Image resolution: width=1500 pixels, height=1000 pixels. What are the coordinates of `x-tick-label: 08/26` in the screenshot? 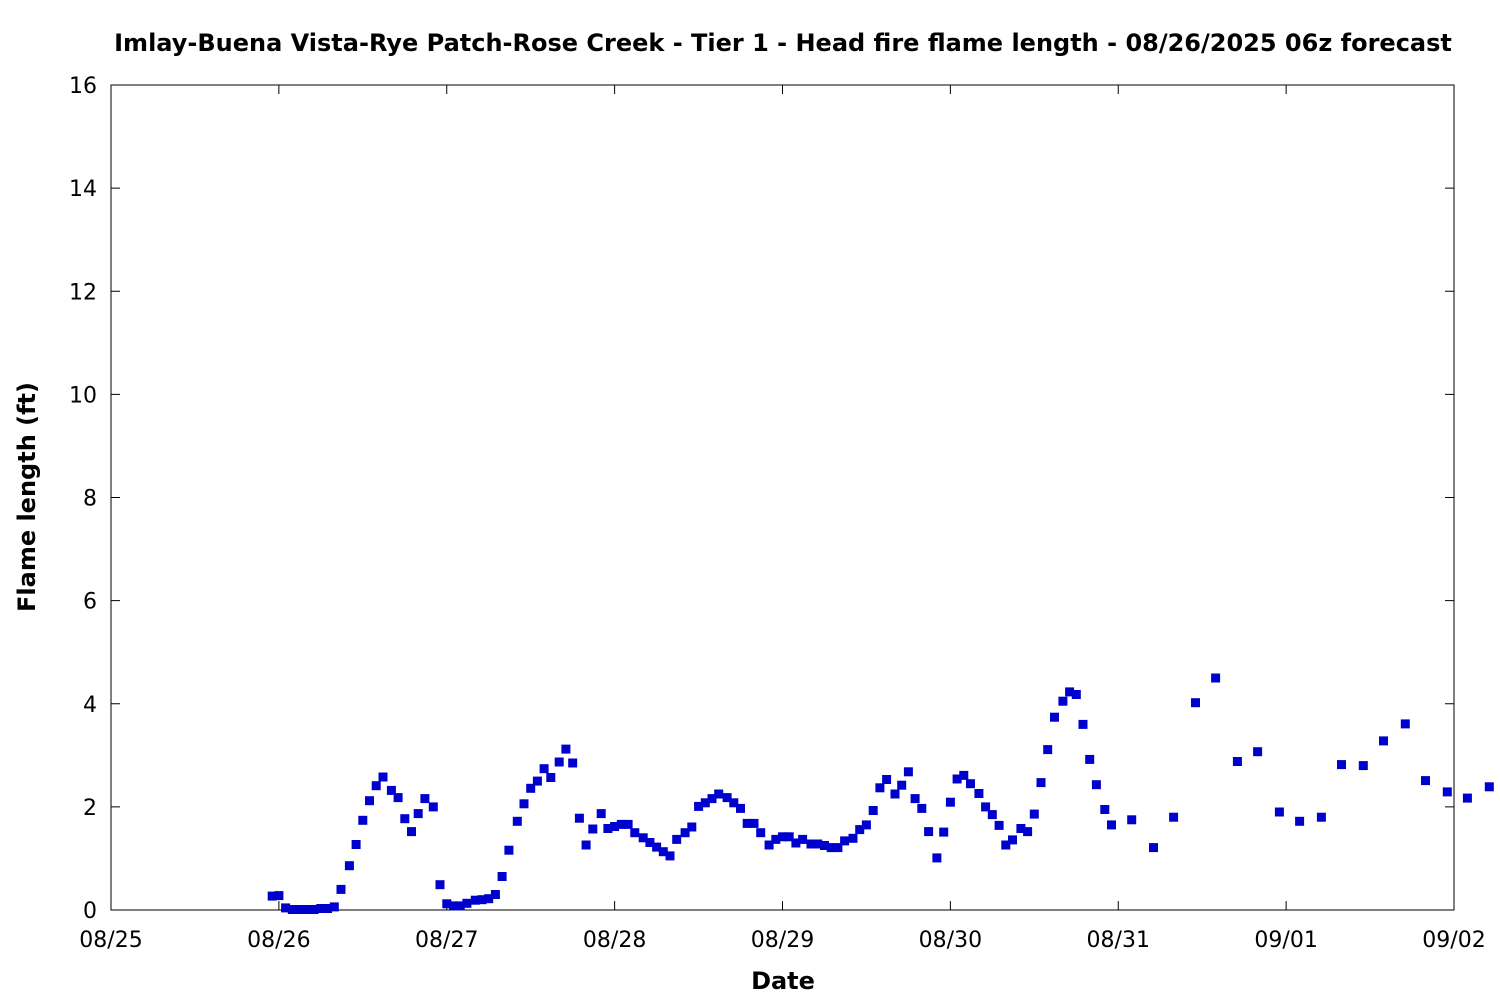 It's located at (278, 940).